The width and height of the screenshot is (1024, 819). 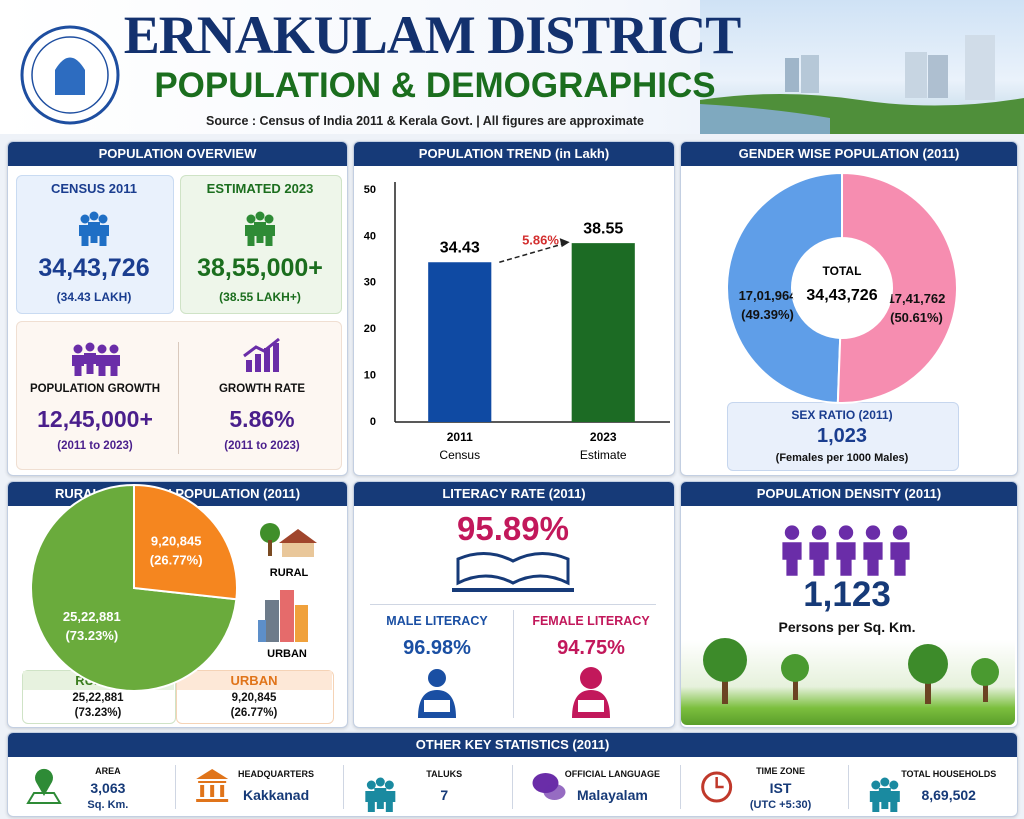 I want to click on panel-title: POPULATION OVERVIEW, so click(x=177, y=154).